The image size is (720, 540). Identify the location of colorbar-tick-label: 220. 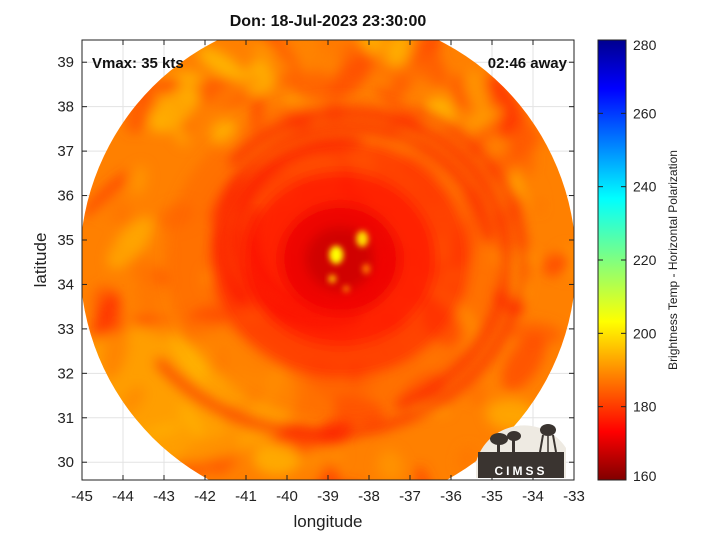
(645, 260).